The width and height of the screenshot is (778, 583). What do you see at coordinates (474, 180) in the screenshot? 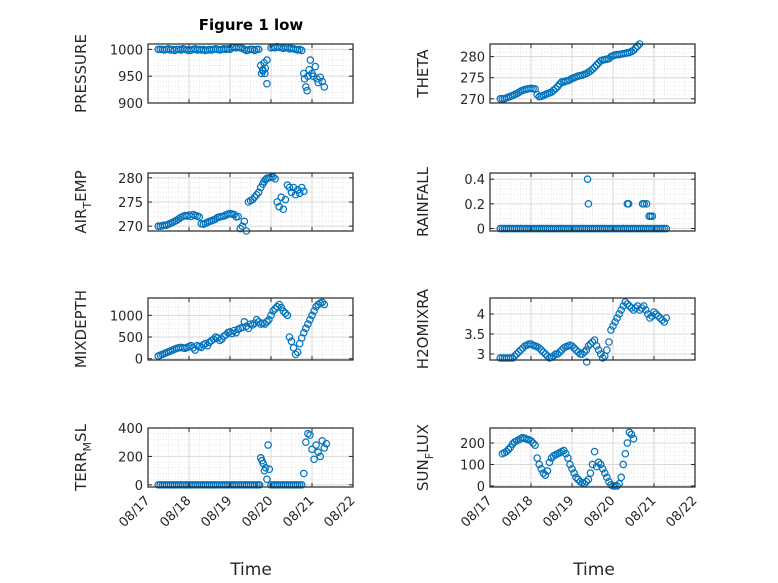
I see `y-tick-label: 0.4` at bounding box center [474, 180].